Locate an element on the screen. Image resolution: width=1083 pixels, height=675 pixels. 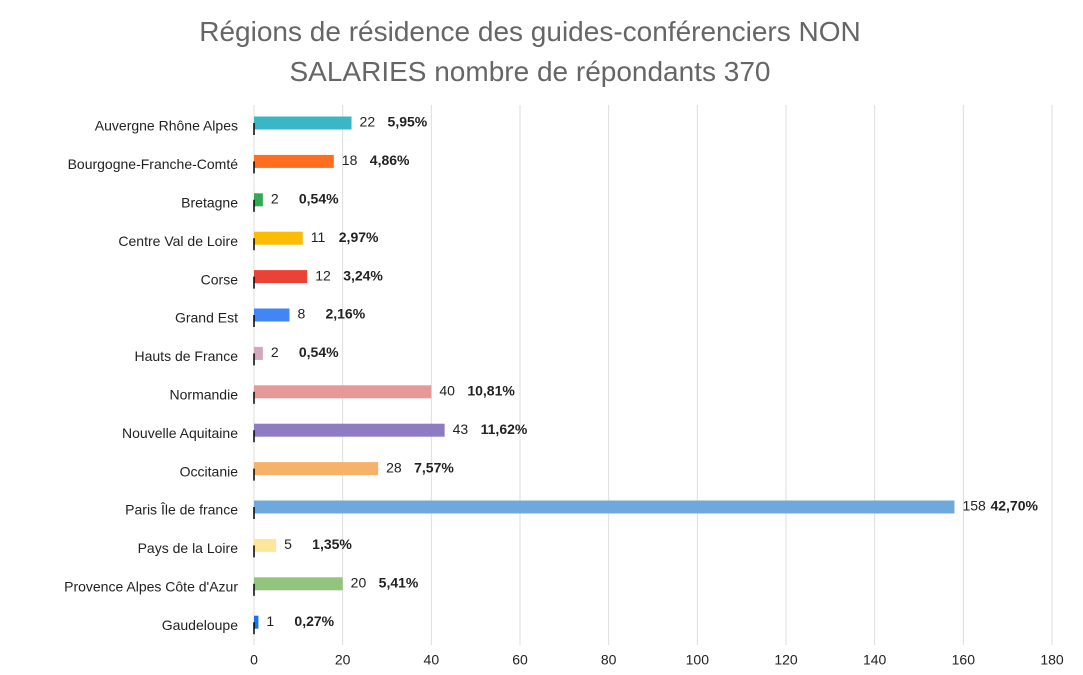
value-label: 28 is located at coordinates (394, 467).